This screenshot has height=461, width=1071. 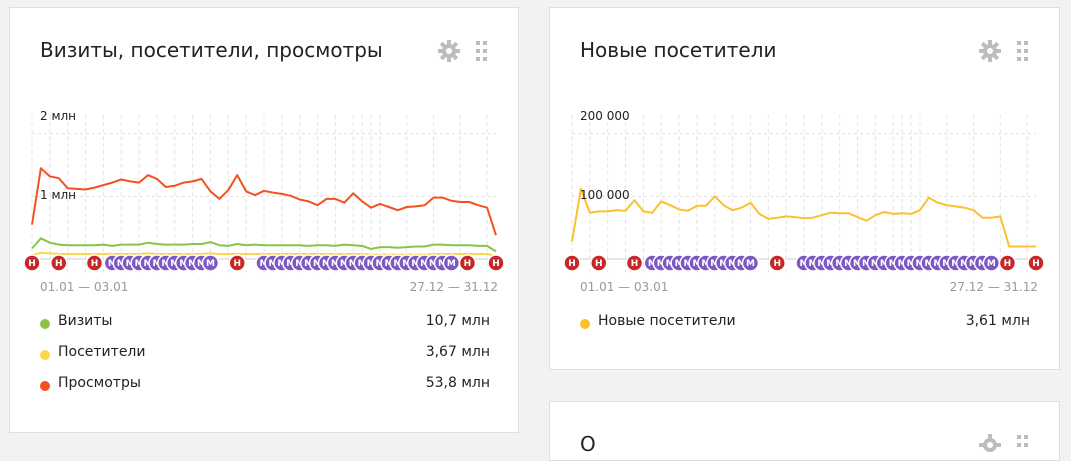 I want to click on legend-item-new-visitors: Новые посетители 3,61 млн, so click(x=805, y=328).